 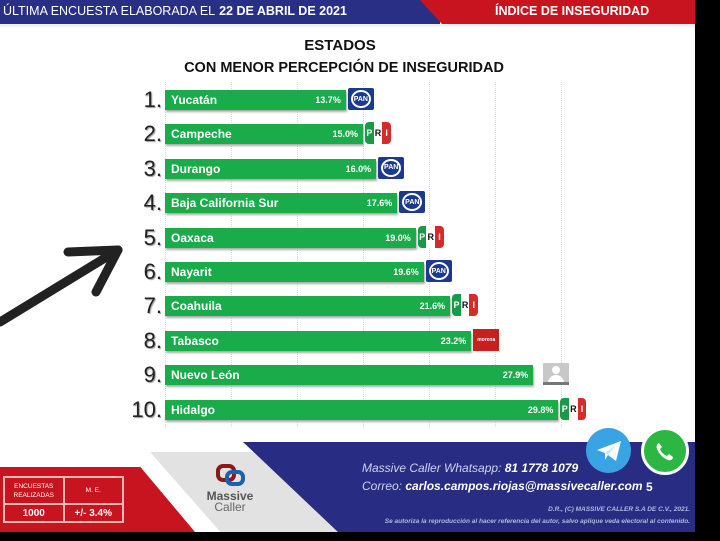 I want to click on bar: Tabasco 23.2%, so click(x=318, y=340).